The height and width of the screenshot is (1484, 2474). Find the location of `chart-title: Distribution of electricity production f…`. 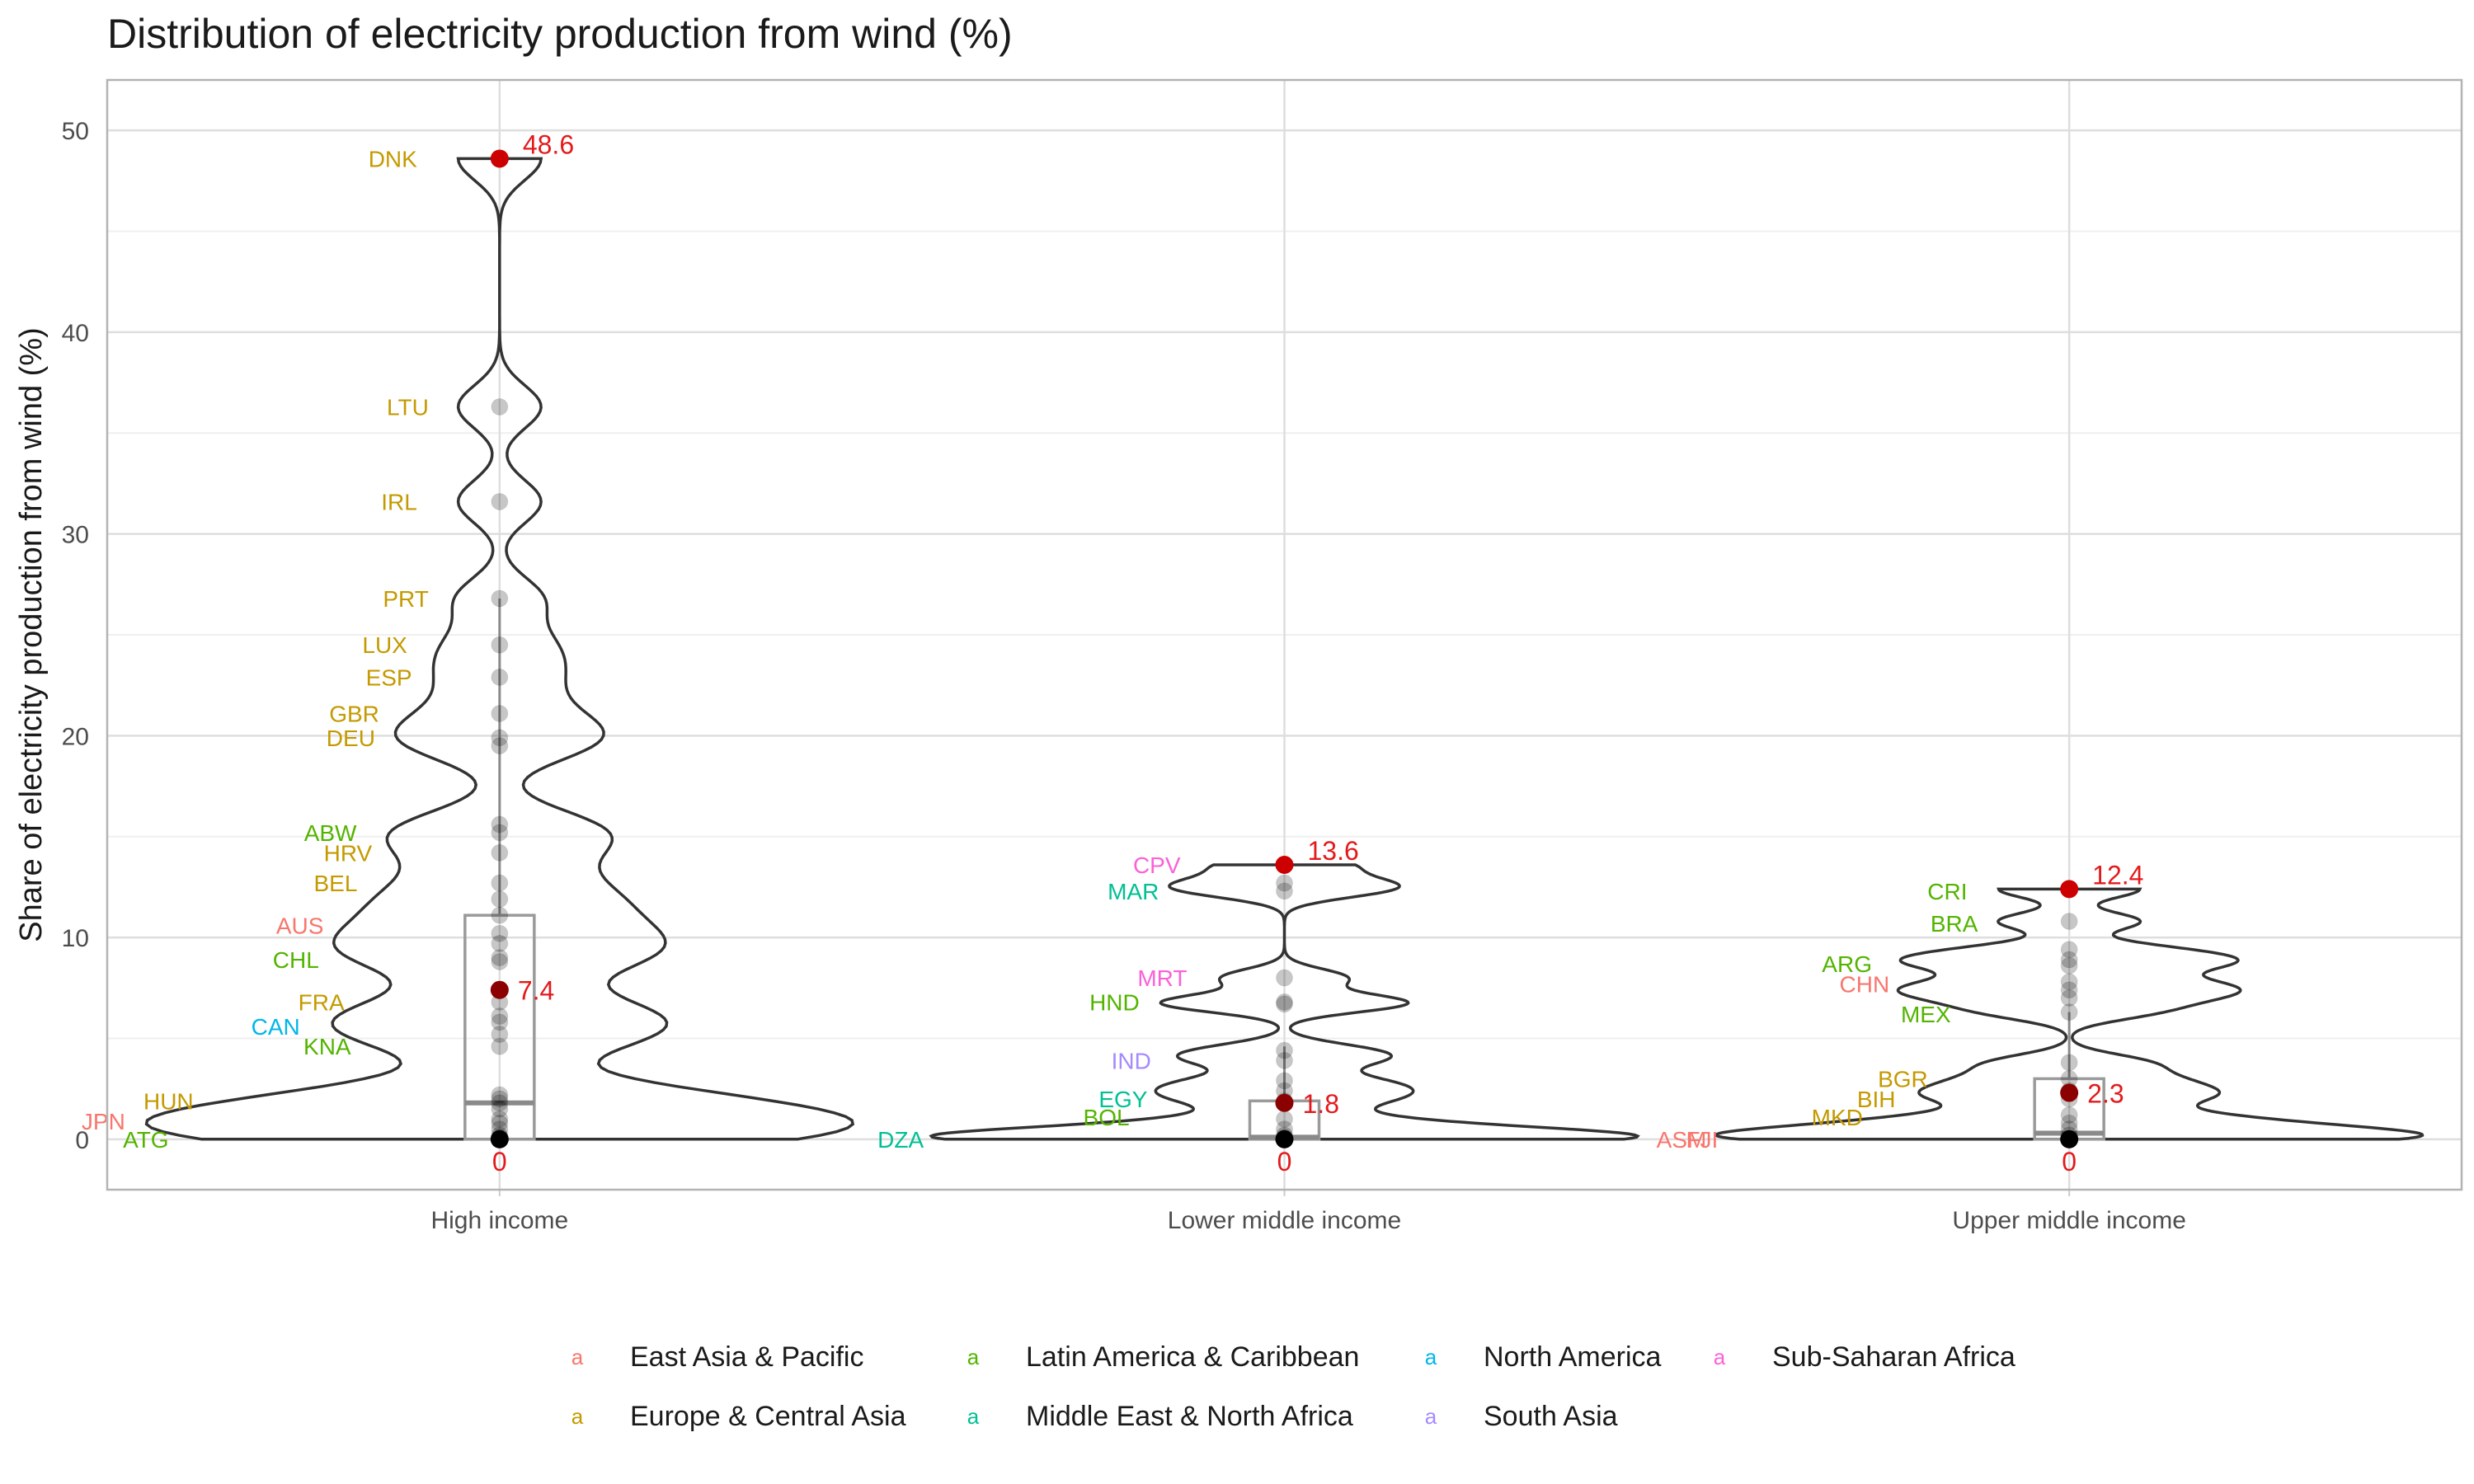

chart-title: Distribution of electricity production f… is located at coordinates (560, 34).